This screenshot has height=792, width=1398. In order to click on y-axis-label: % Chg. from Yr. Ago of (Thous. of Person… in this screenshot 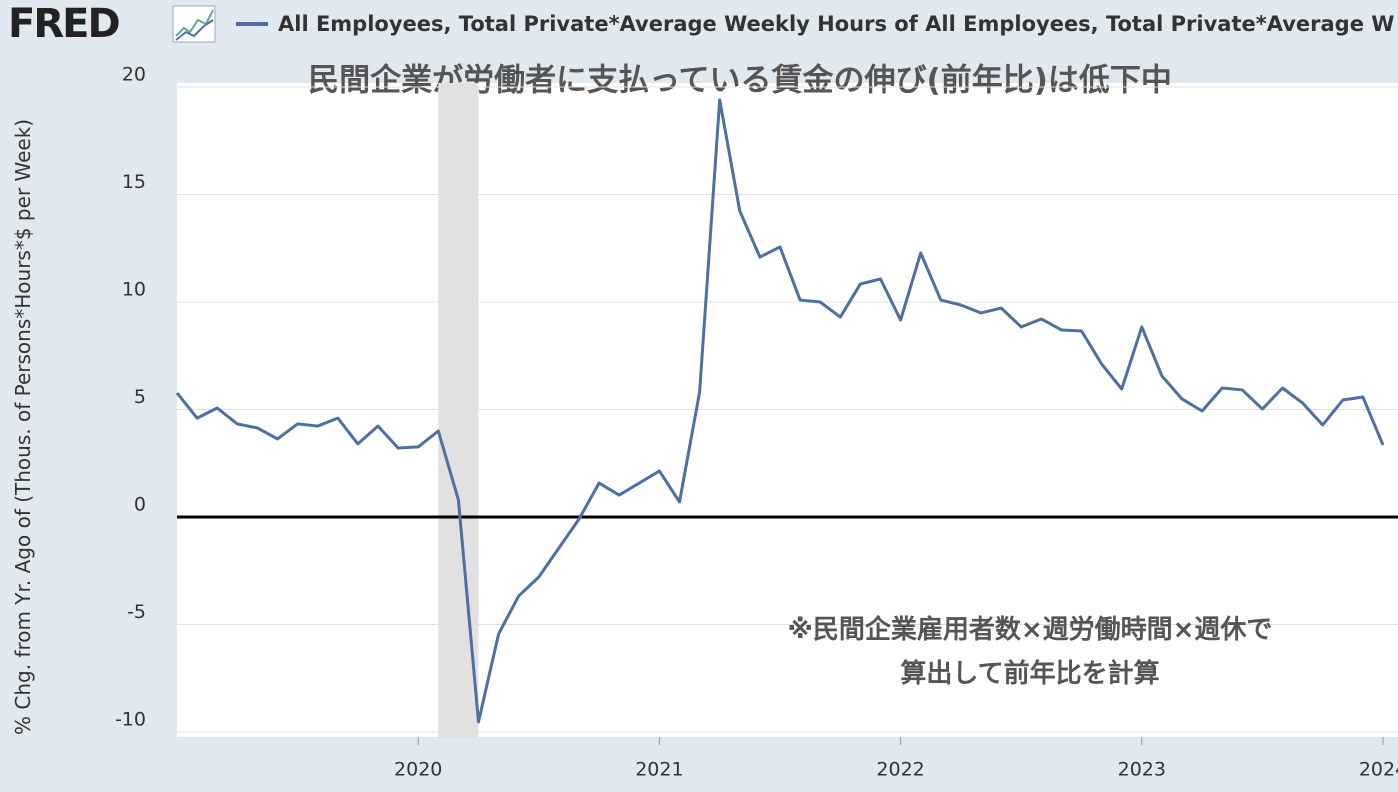, I will do `click(23, 426)`.